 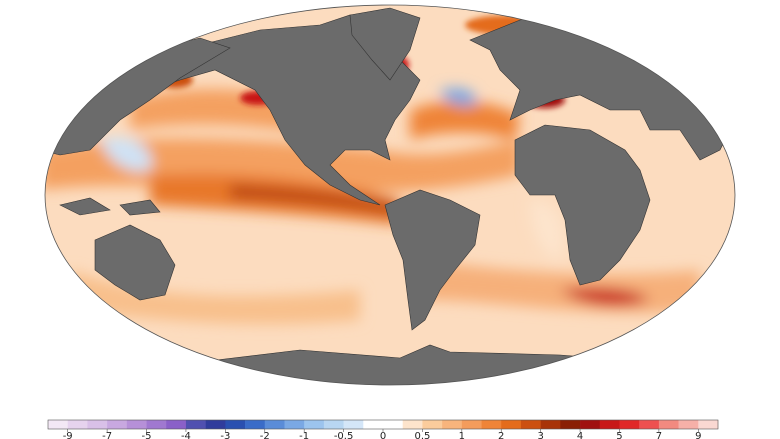 I want to click on colorbar-tick-label: 9, so click(x=698, y=435).